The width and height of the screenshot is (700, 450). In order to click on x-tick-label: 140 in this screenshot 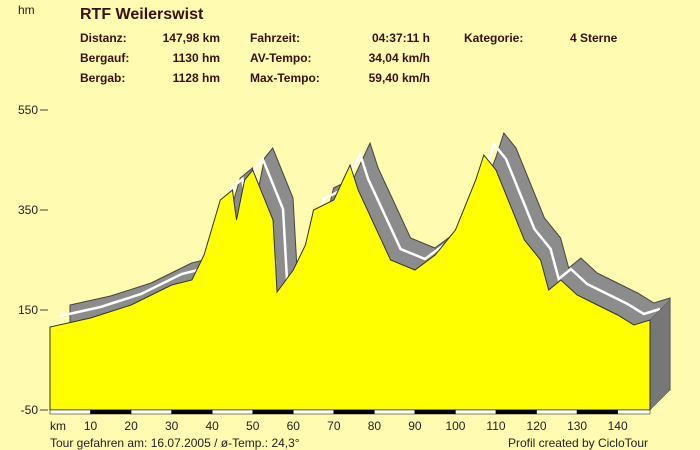, I will do `click(618, 426)`.